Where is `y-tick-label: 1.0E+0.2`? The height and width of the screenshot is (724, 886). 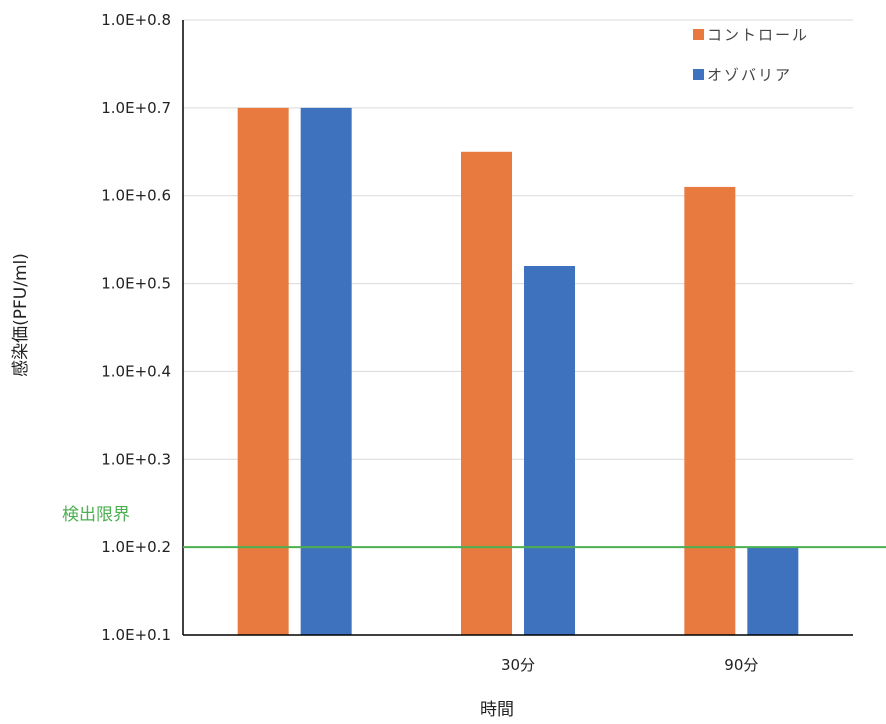 y-tick-label: 1.0E+0.2 is located at coordinates (136, 547).